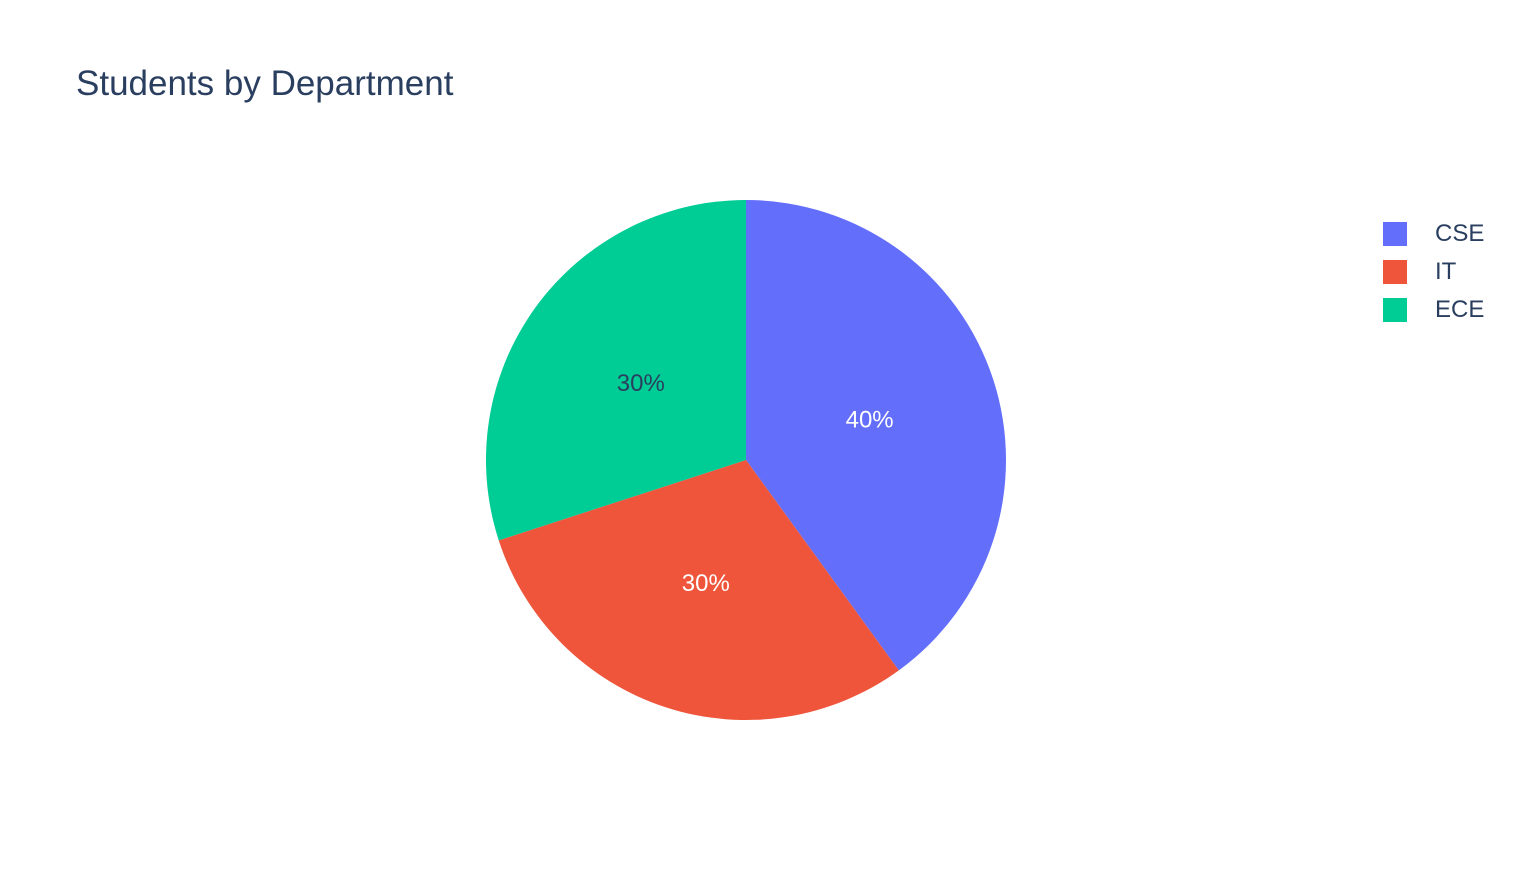 Image resolution: width=1520 pixels, height=880 pixels. Describe the element at coordinates (1460, 309) in the screenshot. I see `legend-label-ece: ECE` at that location.